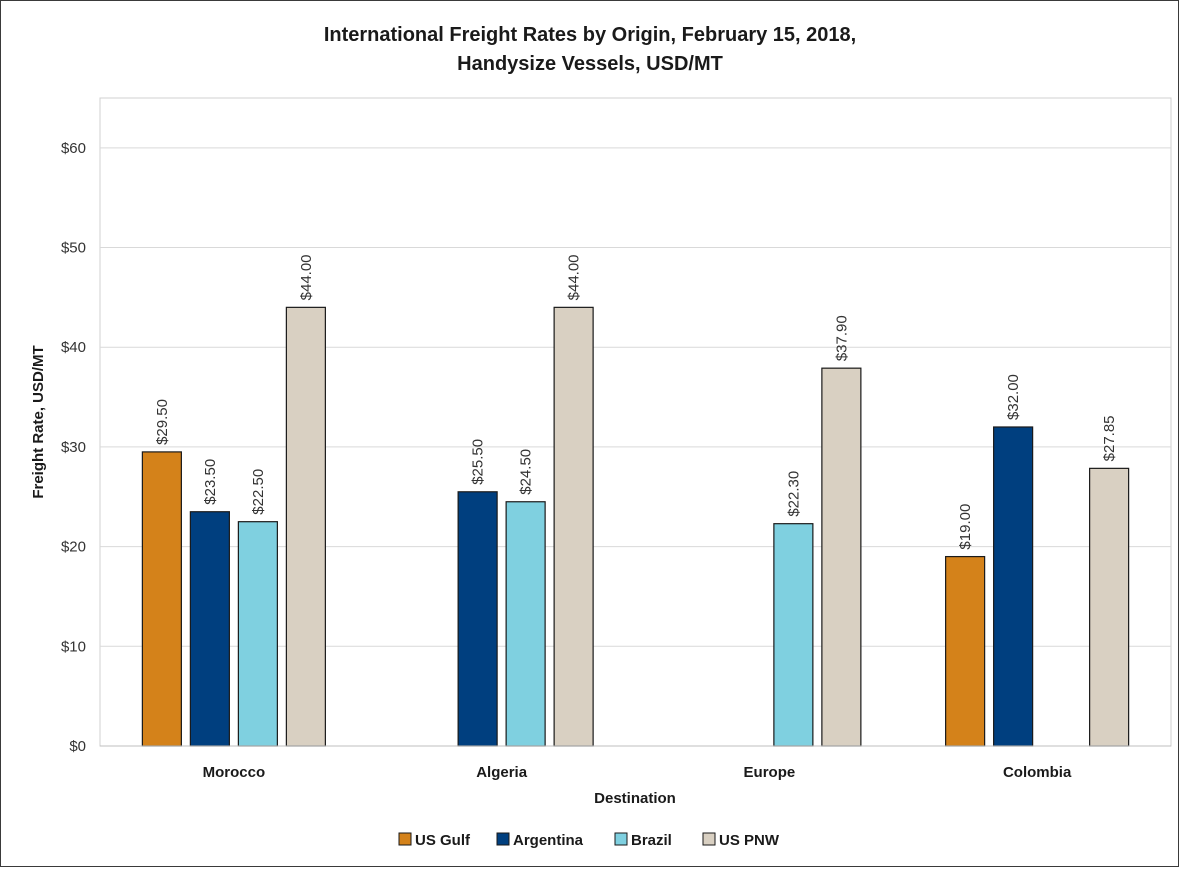 The image size is (1179, 871). Describe the element at coordinates (1109, 607) in the screenshot. I see `bar-us-pnw-colombia` at that location.